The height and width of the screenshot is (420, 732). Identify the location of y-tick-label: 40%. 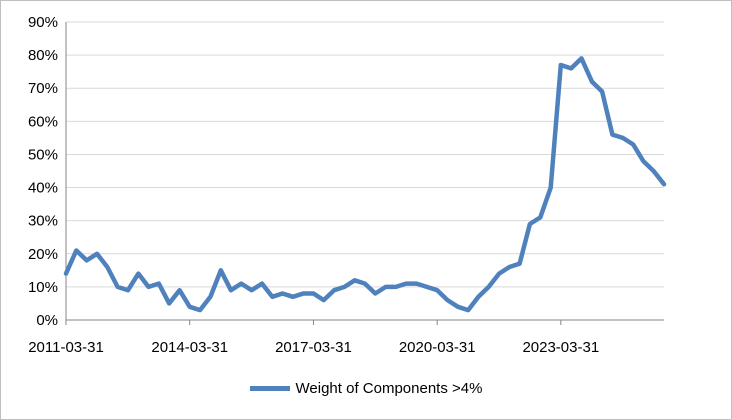
(43, 188).